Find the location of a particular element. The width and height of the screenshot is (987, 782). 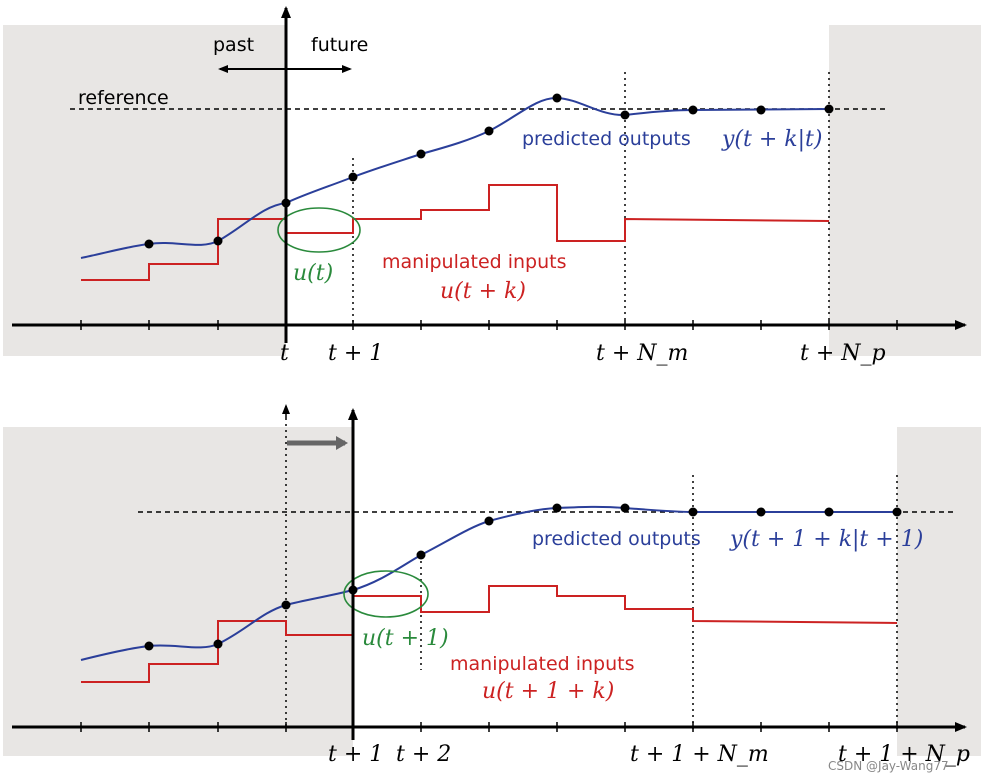

bottom-output-points is located at coordinates (523, 577).